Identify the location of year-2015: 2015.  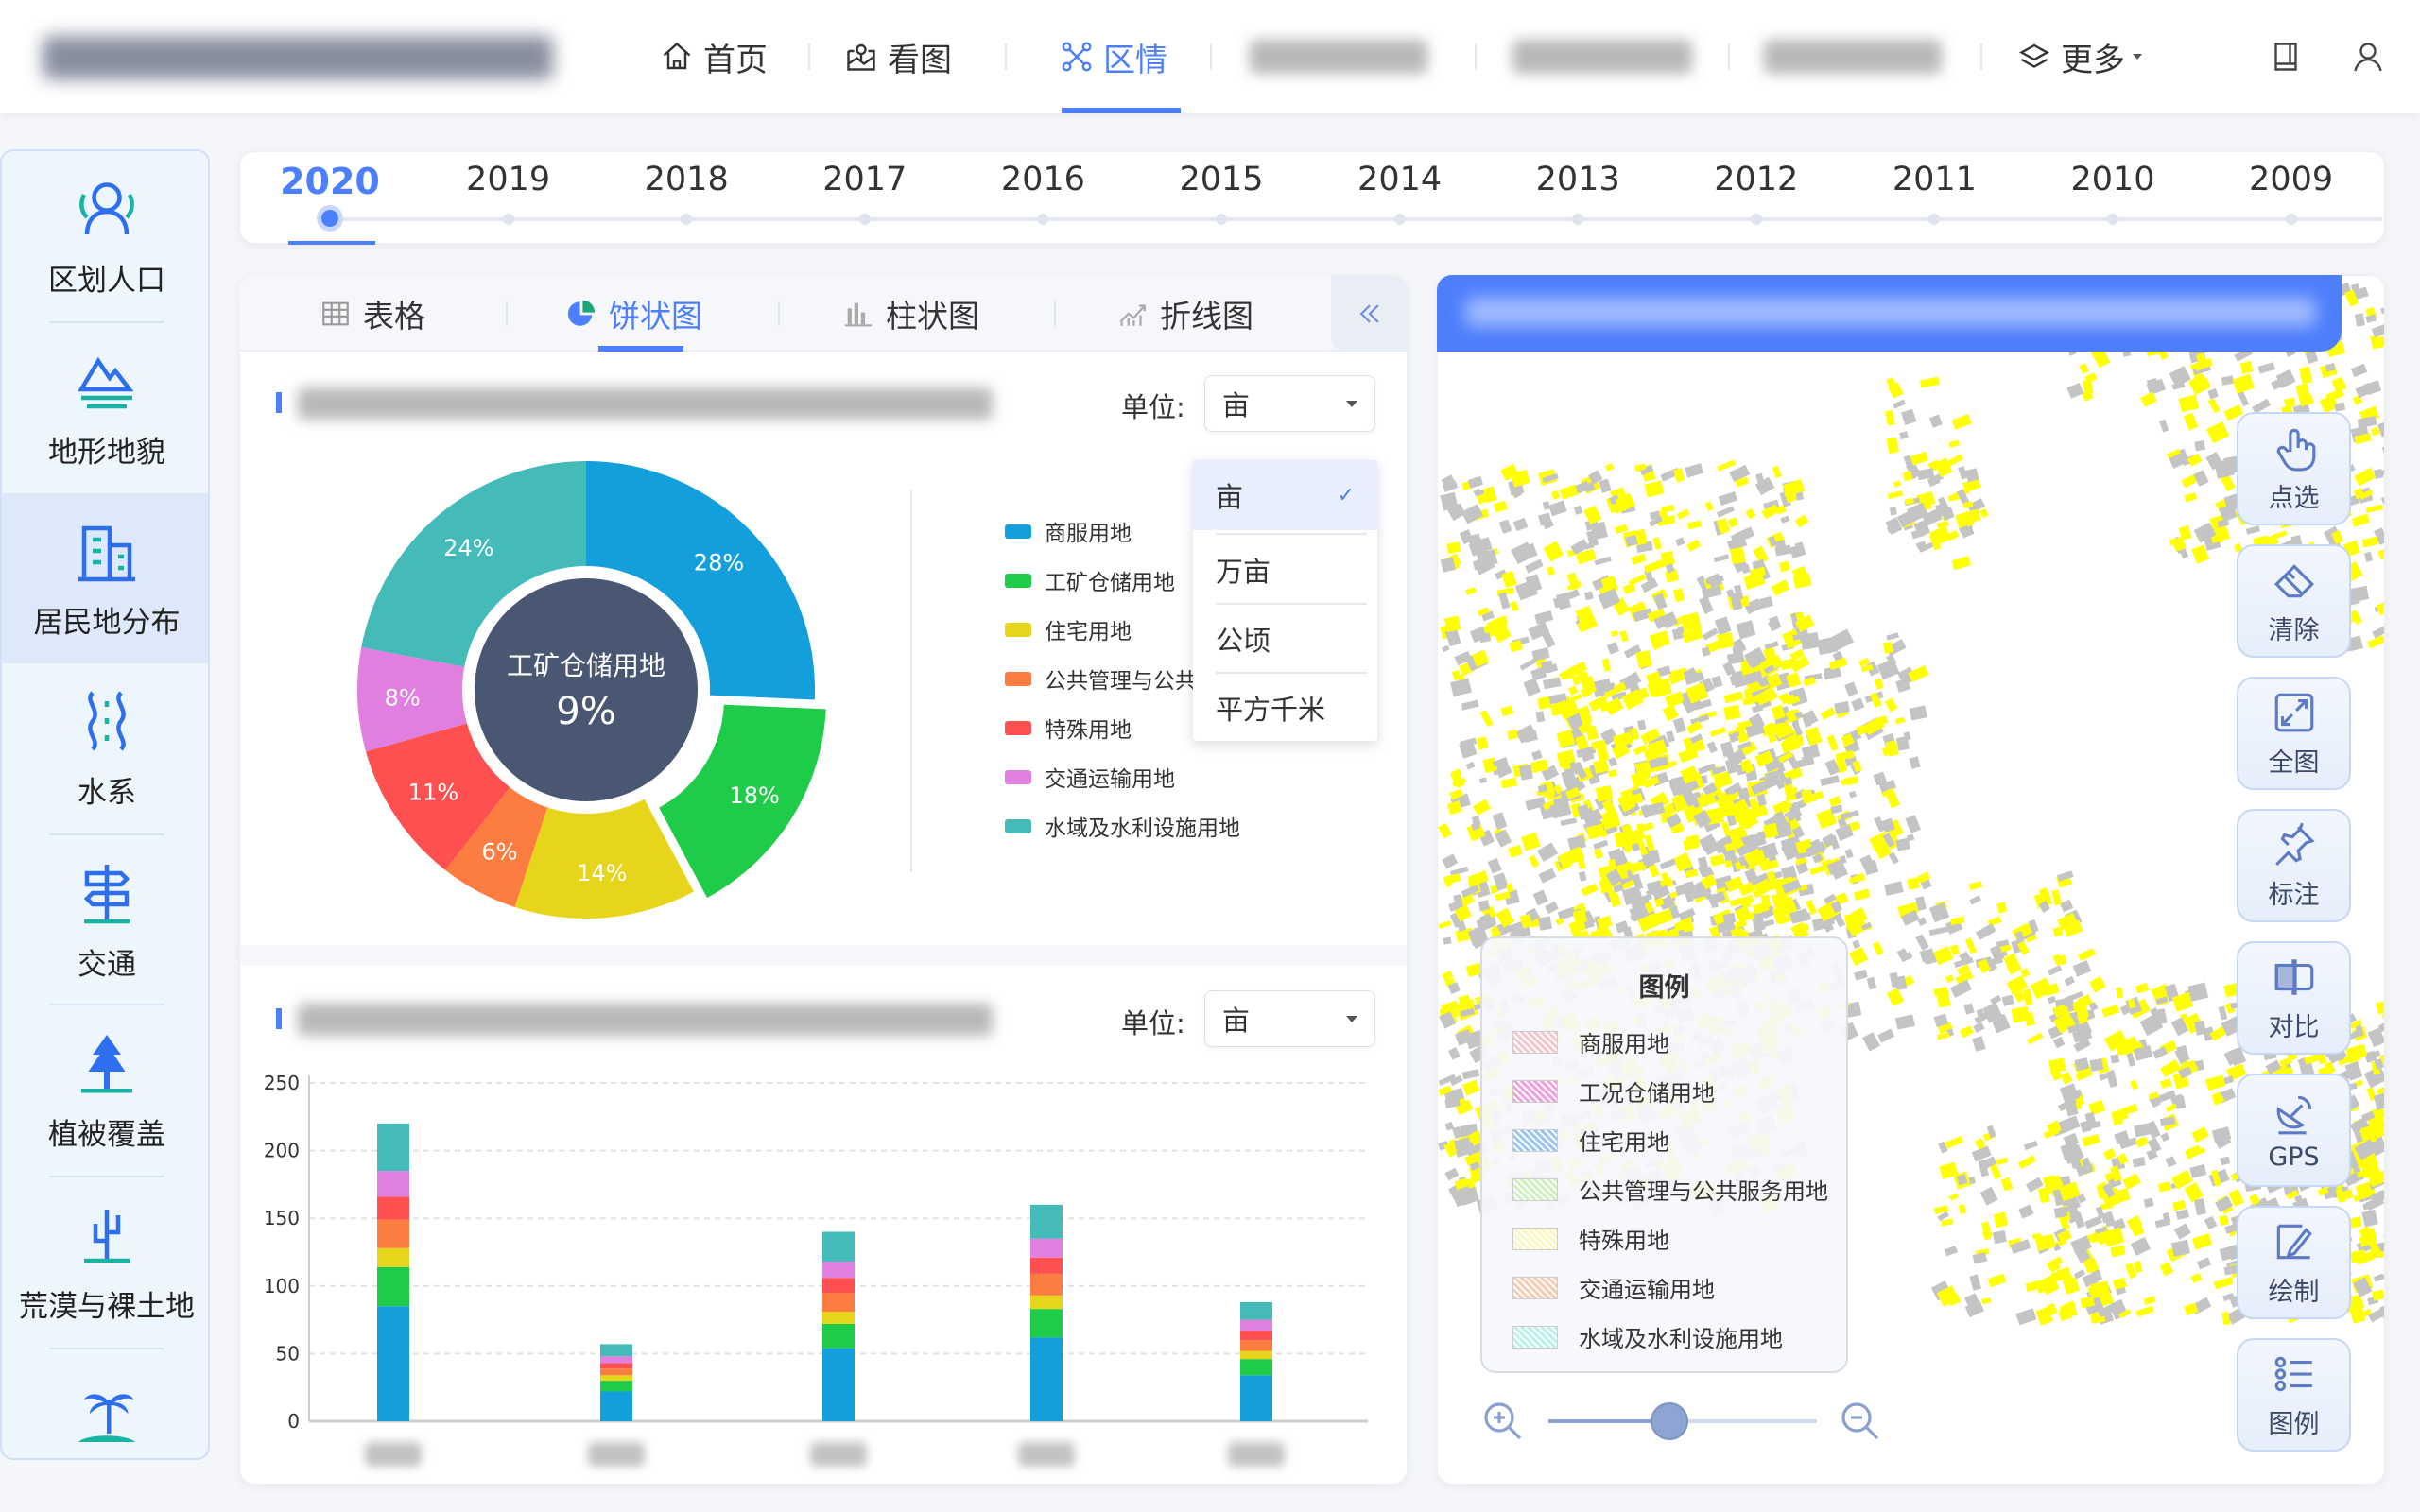
(1221, 179).